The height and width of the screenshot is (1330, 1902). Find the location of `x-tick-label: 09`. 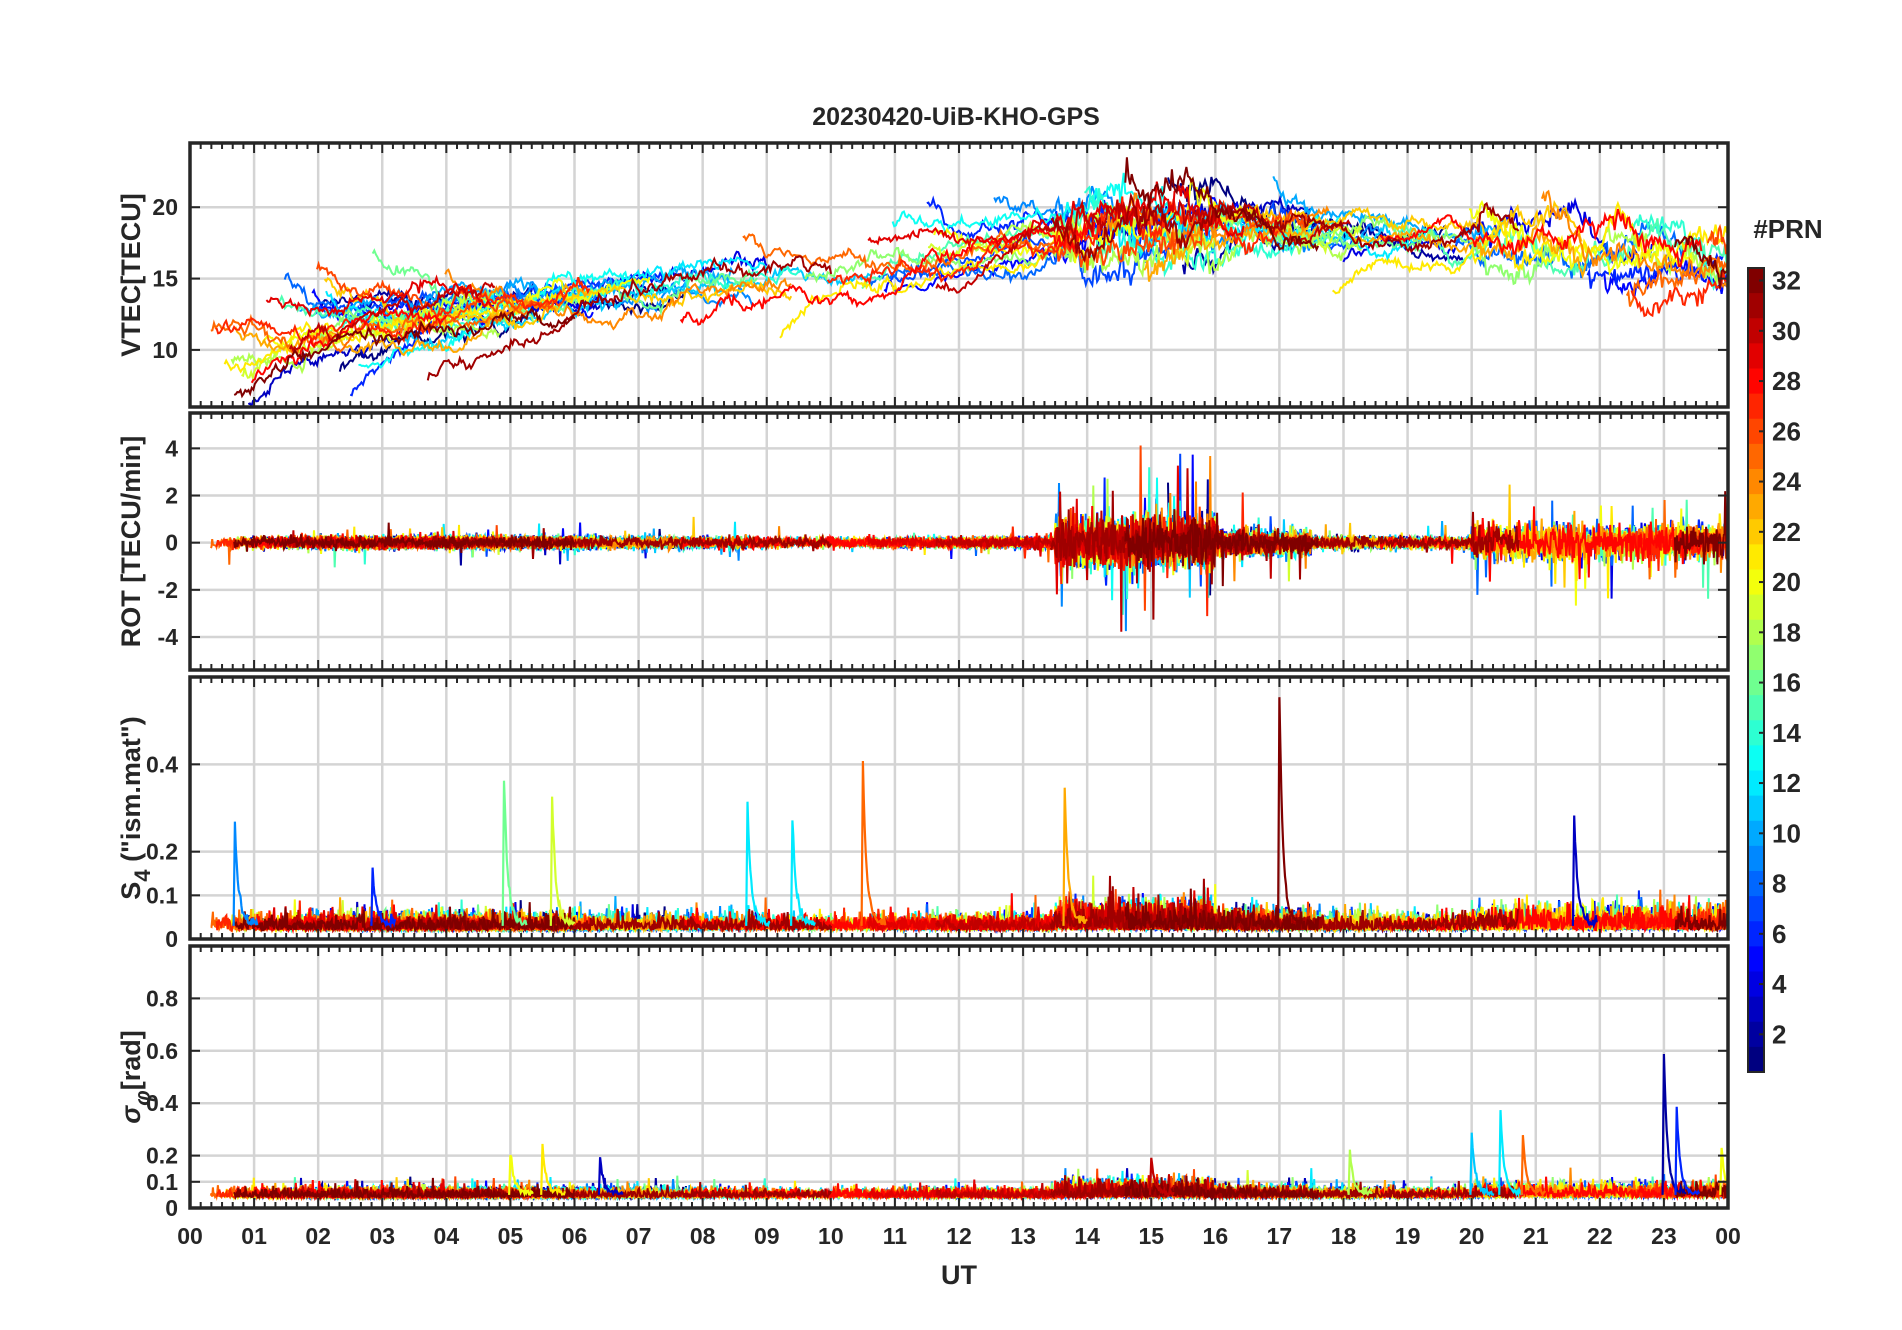

x-tick-label: 09 is located at coordinates (767, 1236).